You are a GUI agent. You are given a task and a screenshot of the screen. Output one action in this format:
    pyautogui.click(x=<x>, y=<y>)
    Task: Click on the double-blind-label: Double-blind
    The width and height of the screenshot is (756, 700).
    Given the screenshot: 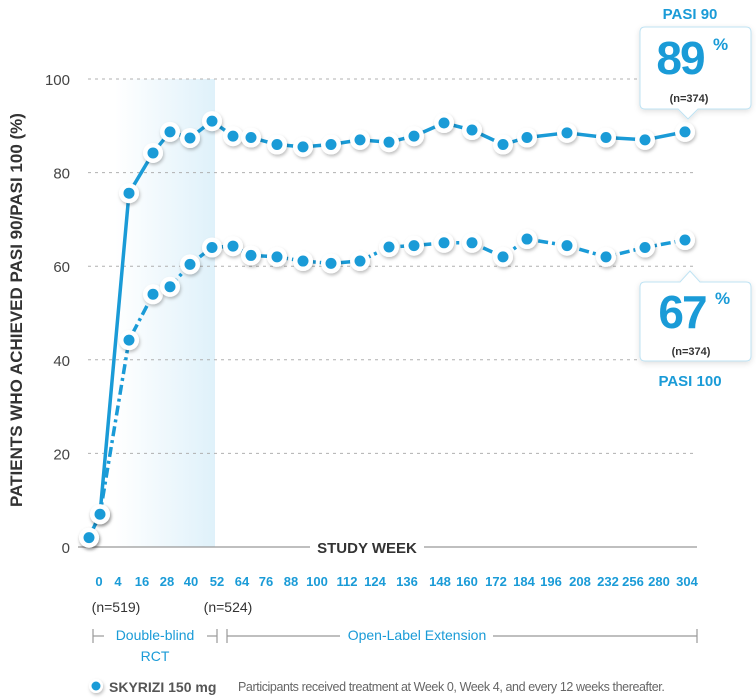 What is the action you would take?
    pyautogui.click(x=155, y=635)
    